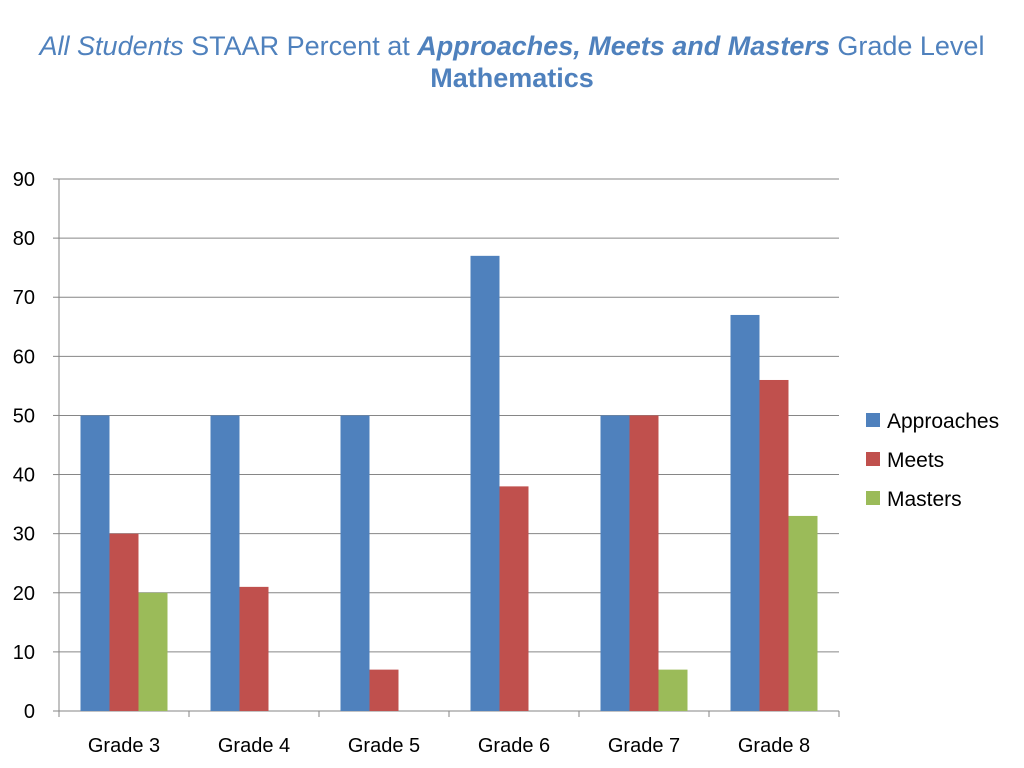 The height and width of the screenshot is (768, 1024). Describe the element at coordinates (29, 712) in the screenshot. I see `y-tick-label-0: 0` at that location.